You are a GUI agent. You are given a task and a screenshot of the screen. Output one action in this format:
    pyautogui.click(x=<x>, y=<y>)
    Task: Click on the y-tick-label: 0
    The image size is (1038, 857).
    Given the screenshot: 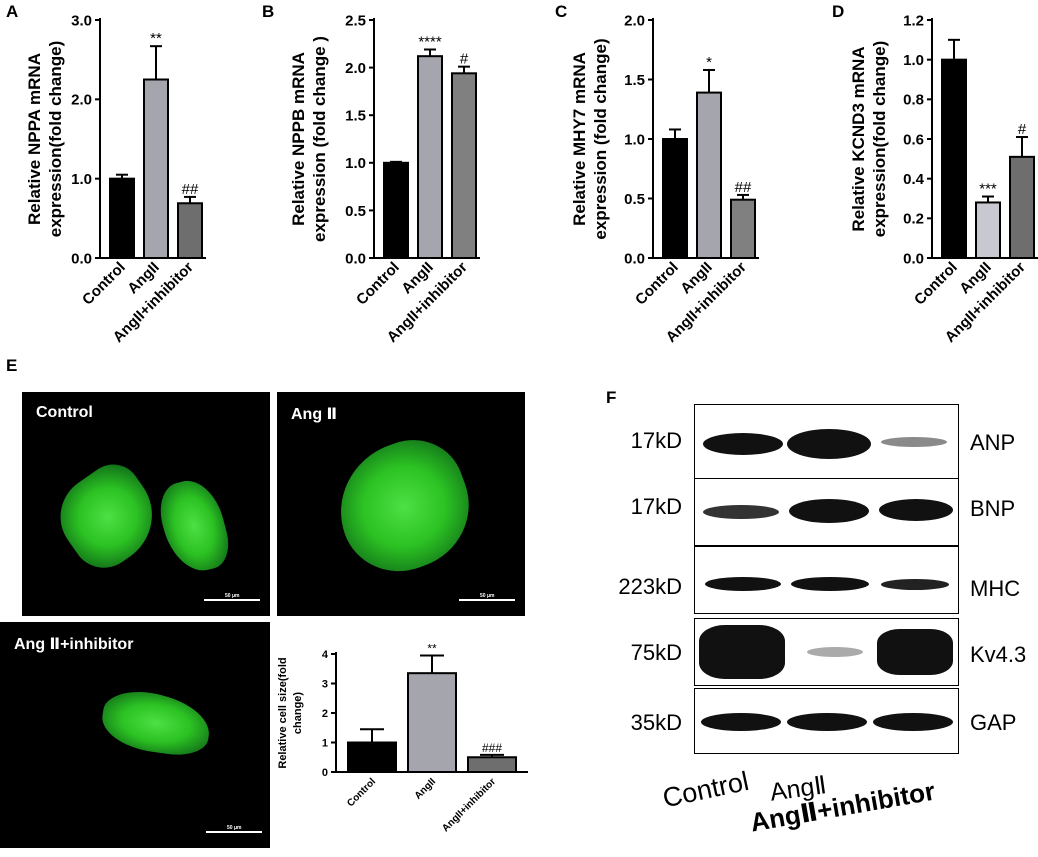 What is the action you would take?
    pyautogui.click(x=325, y=773)
    